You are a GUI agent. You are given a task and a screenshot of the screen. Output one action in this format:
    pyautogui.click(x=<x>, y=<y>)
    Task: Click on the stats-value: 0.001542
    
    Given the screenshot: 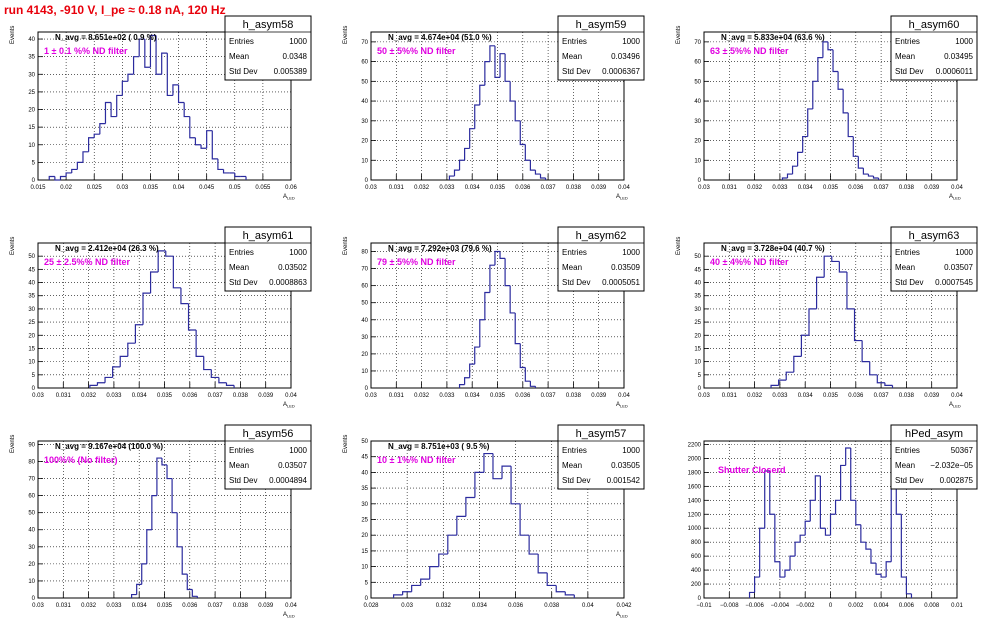 What is the action you would take?
    pyautogui.click(x=624, y=480)
    